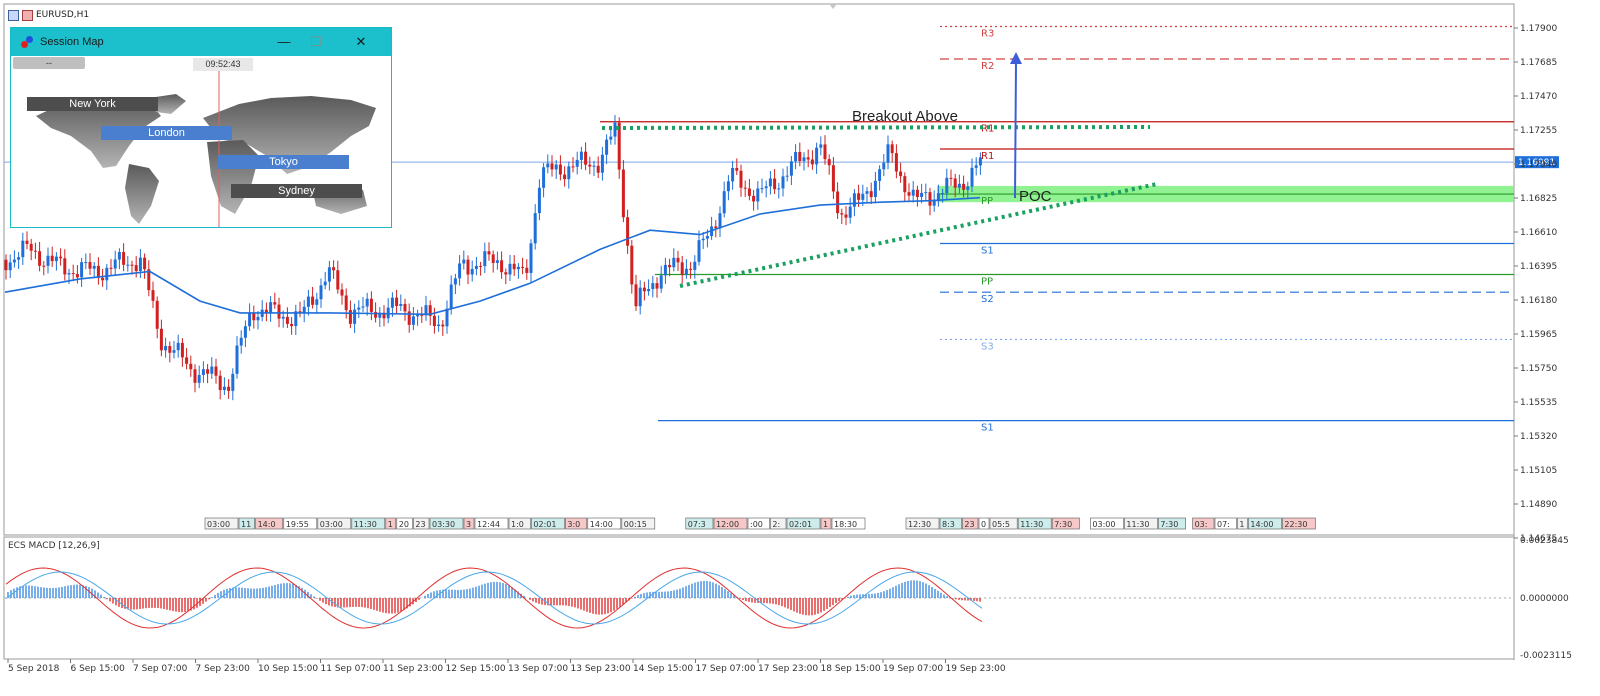  What do you see at coordinates (1538, 539) in the screenshot?
I see `price-label: 1.14675` at bounding box center [1538, 539].